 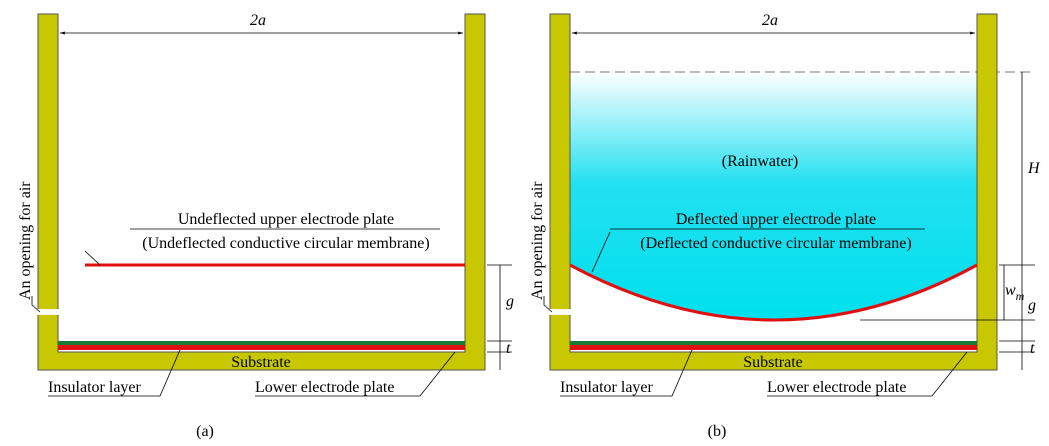 I want to click on height-label: H, so click(x=1034, y=168).